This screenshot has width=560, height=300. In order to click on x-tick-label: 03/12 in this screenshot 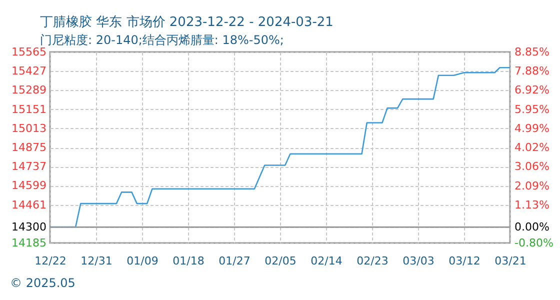, I will do `click(464, 261)`.